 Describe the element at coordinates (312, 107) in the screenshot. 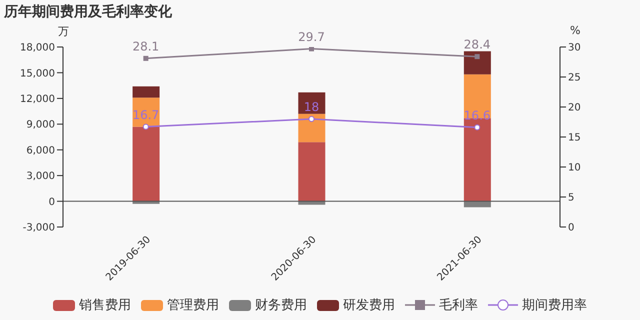

I see `data-label: 18` at that location.